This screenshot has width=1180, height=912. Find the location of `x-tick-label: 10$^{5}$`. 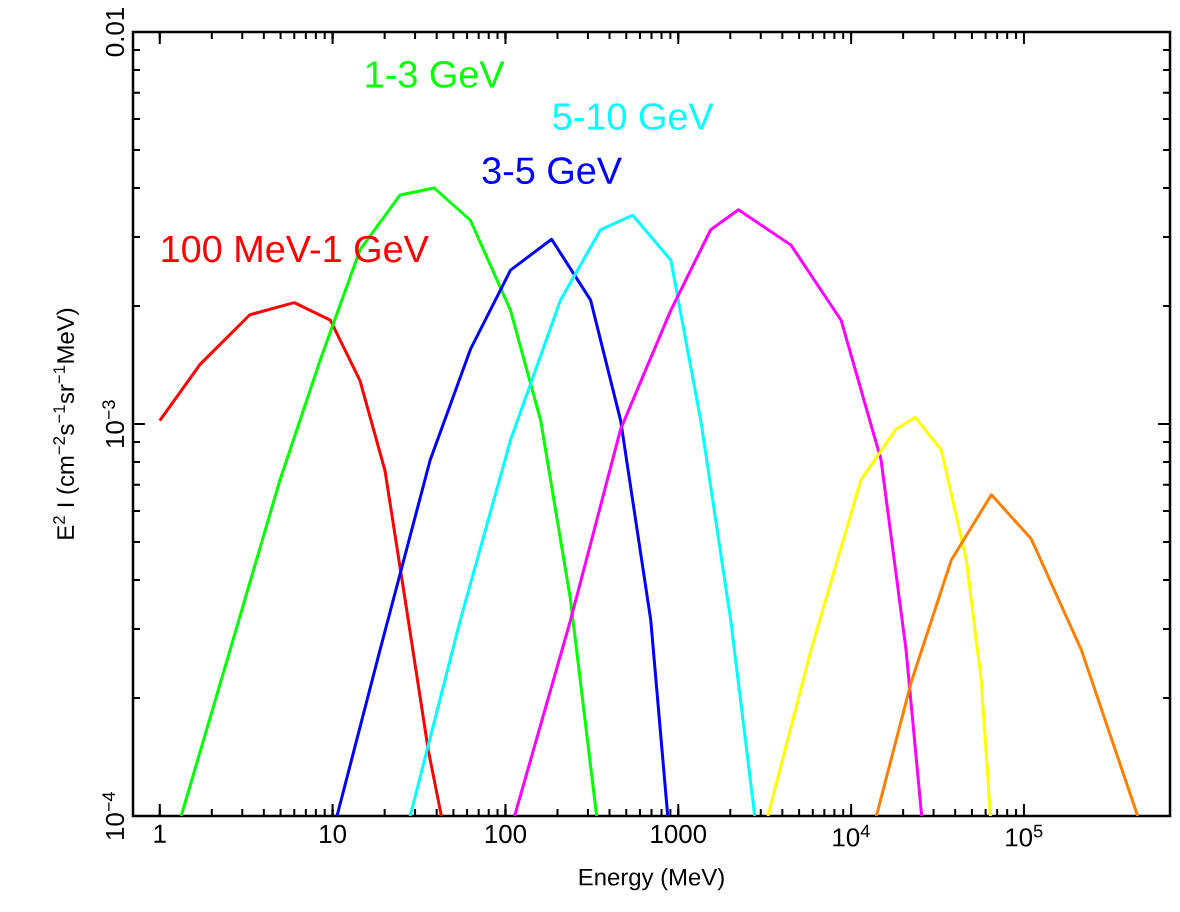

x-tick-label: 10$^{5}$ is located at coordinates (1024, 835).